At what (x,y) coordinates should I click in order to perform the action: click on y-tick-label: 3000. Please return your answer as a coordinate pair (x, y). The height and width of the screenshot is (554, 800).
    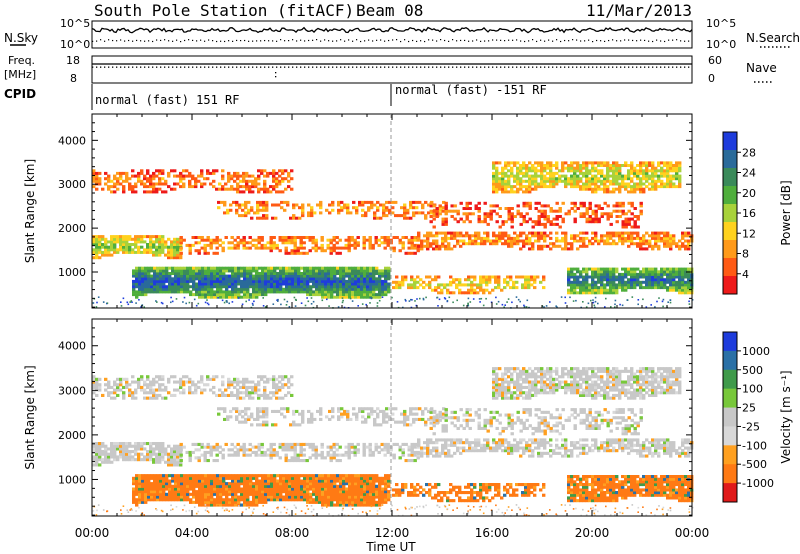
    Looking at the image, I should click on (72, 184).